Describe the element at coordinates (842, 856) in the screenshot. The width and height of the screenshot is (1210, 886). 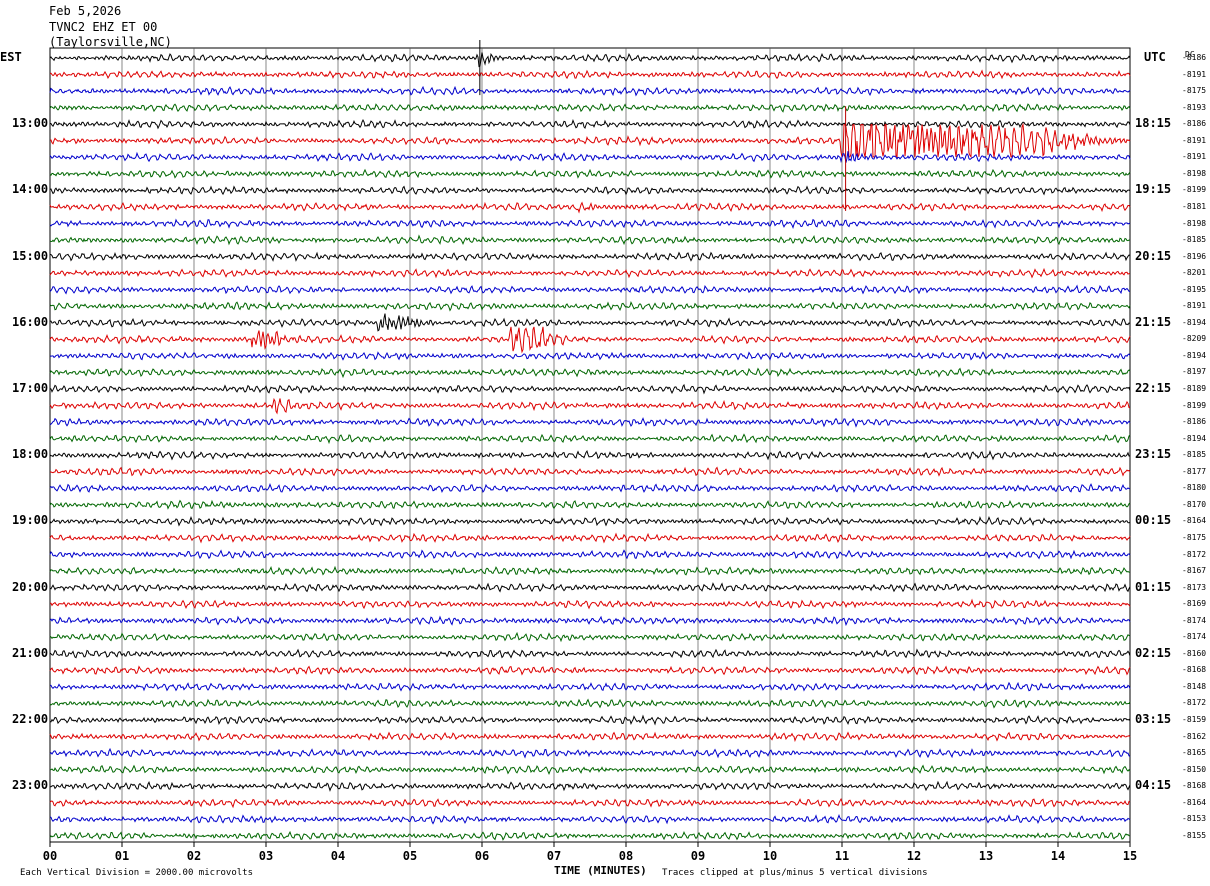
I see `x-tick-label: 11` at that location.